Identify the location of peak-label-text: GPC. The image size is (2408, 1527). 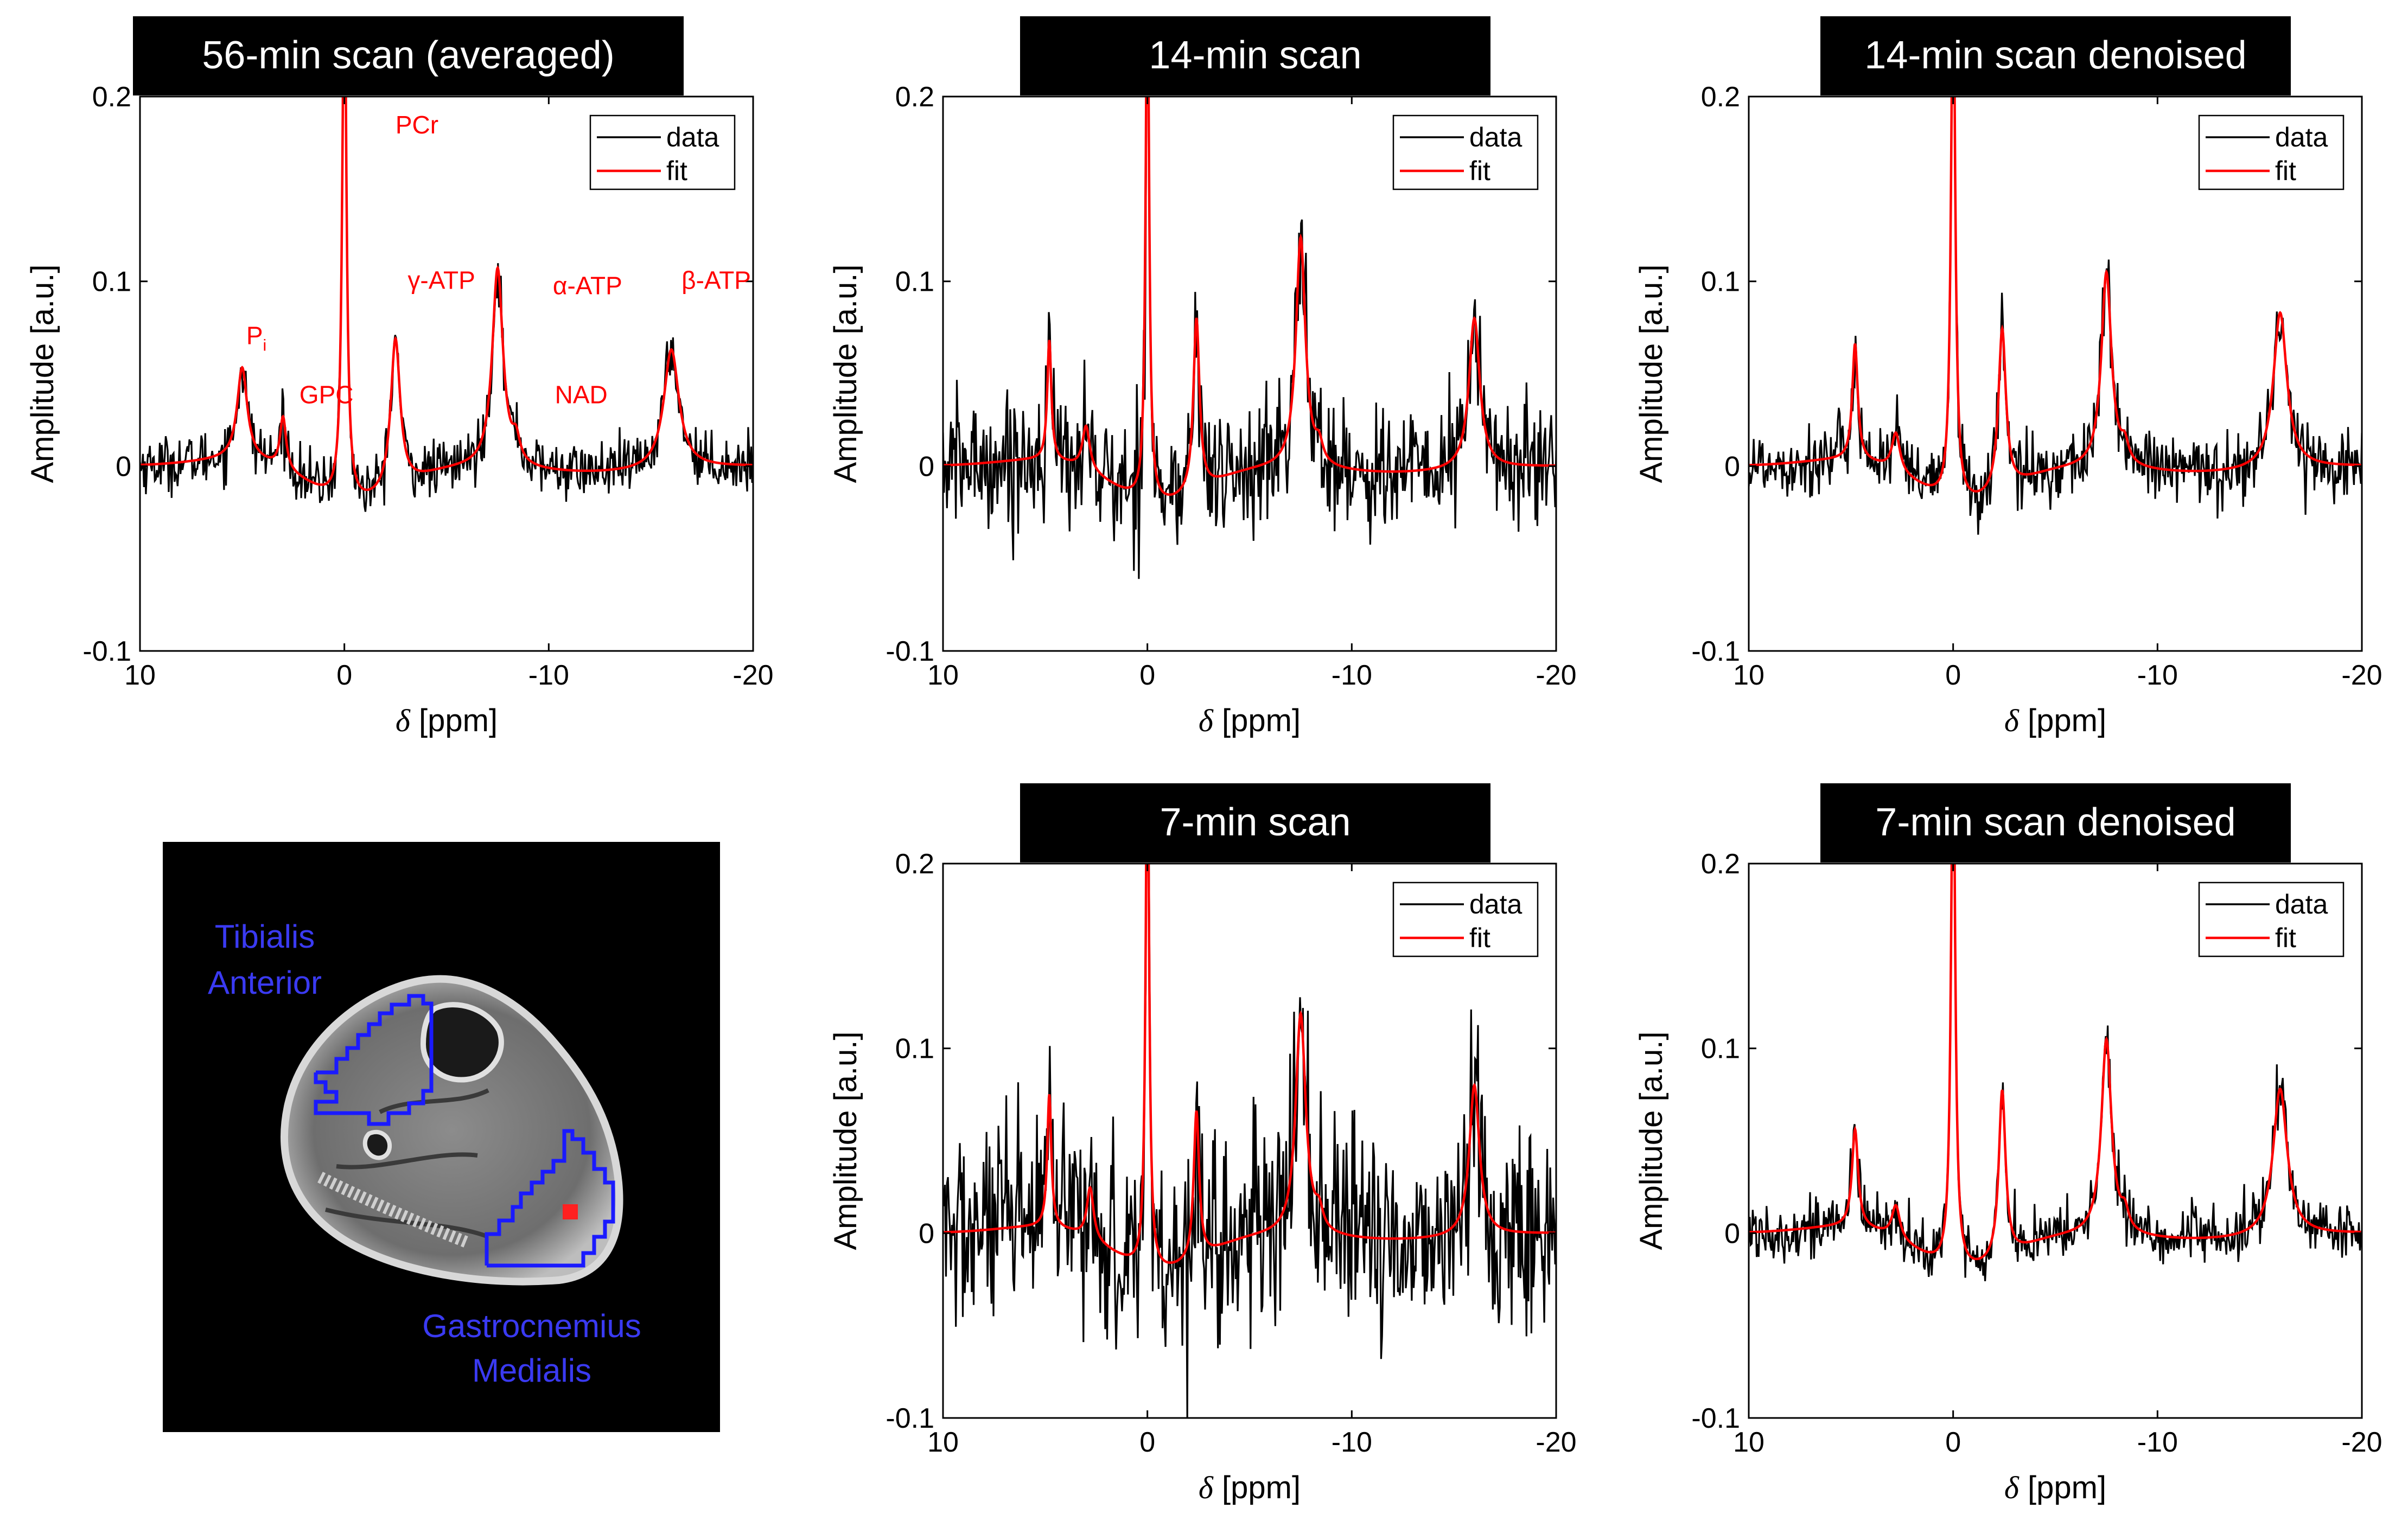
(327, 395).